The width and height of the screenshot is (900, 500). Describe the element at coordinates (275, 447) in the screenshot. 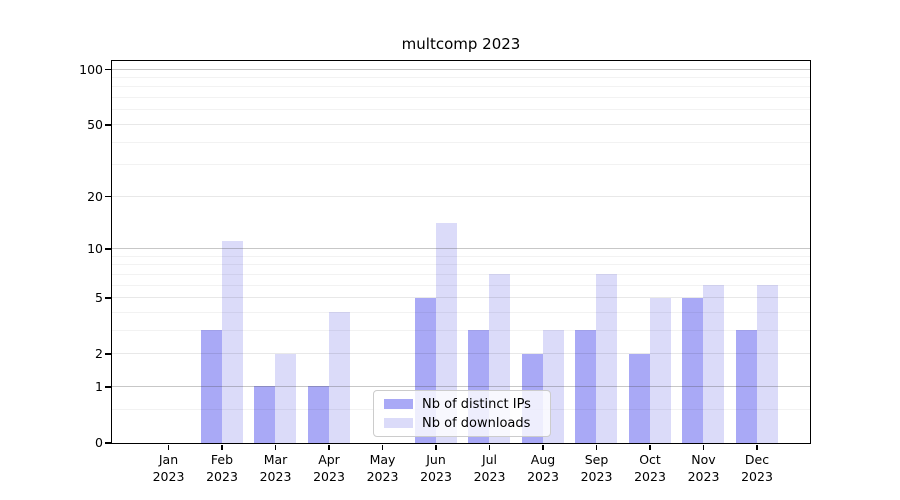

I see `x-tick-mark-mar` at that location.